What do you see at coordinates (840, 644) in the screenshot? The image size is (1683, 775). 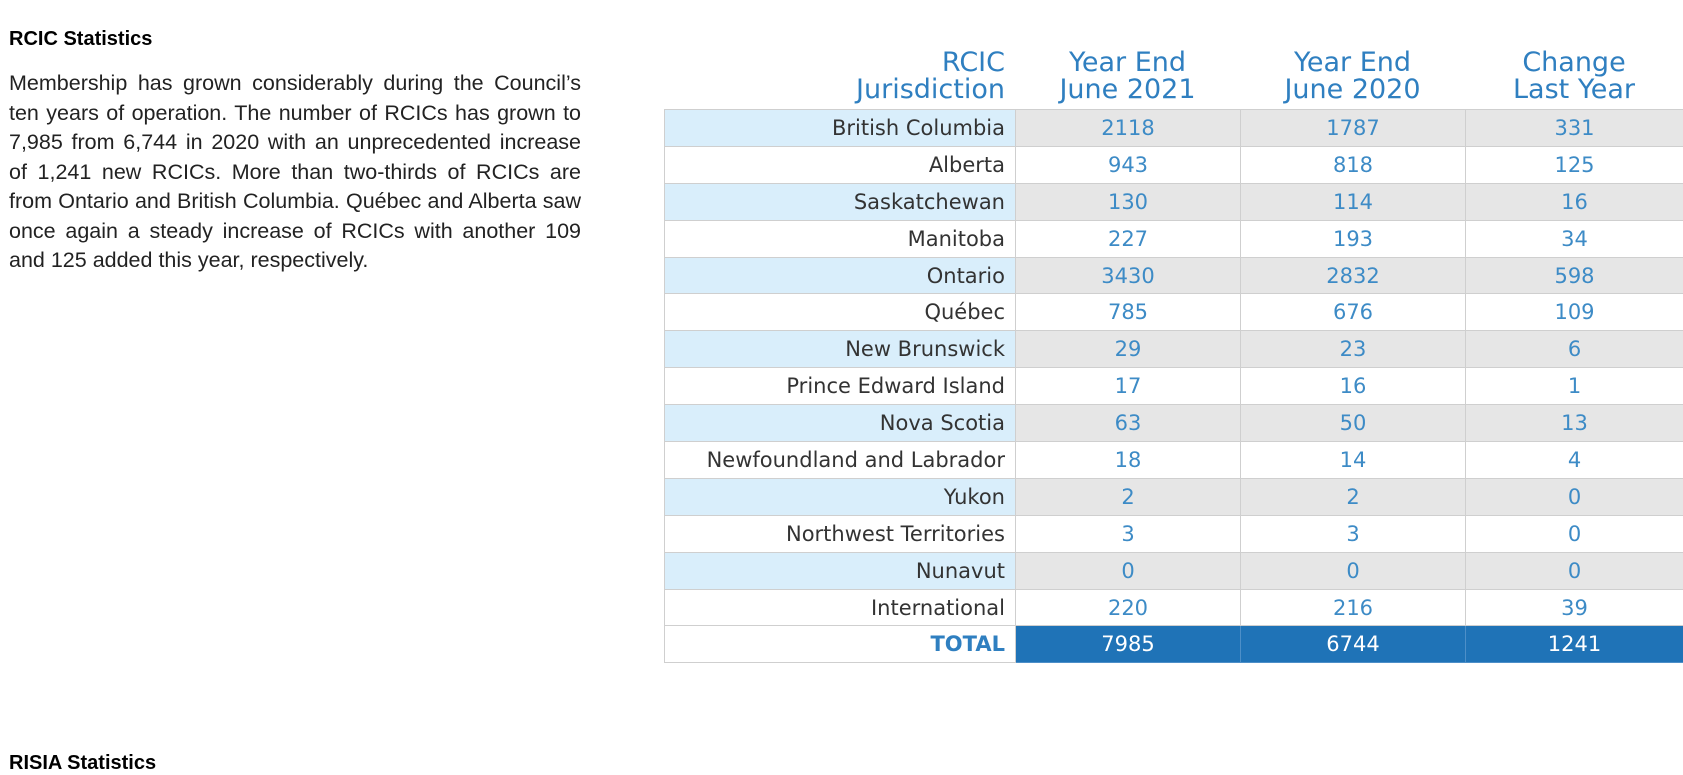 I see `total-label: TOTAL` at bounding box center [840, 644].